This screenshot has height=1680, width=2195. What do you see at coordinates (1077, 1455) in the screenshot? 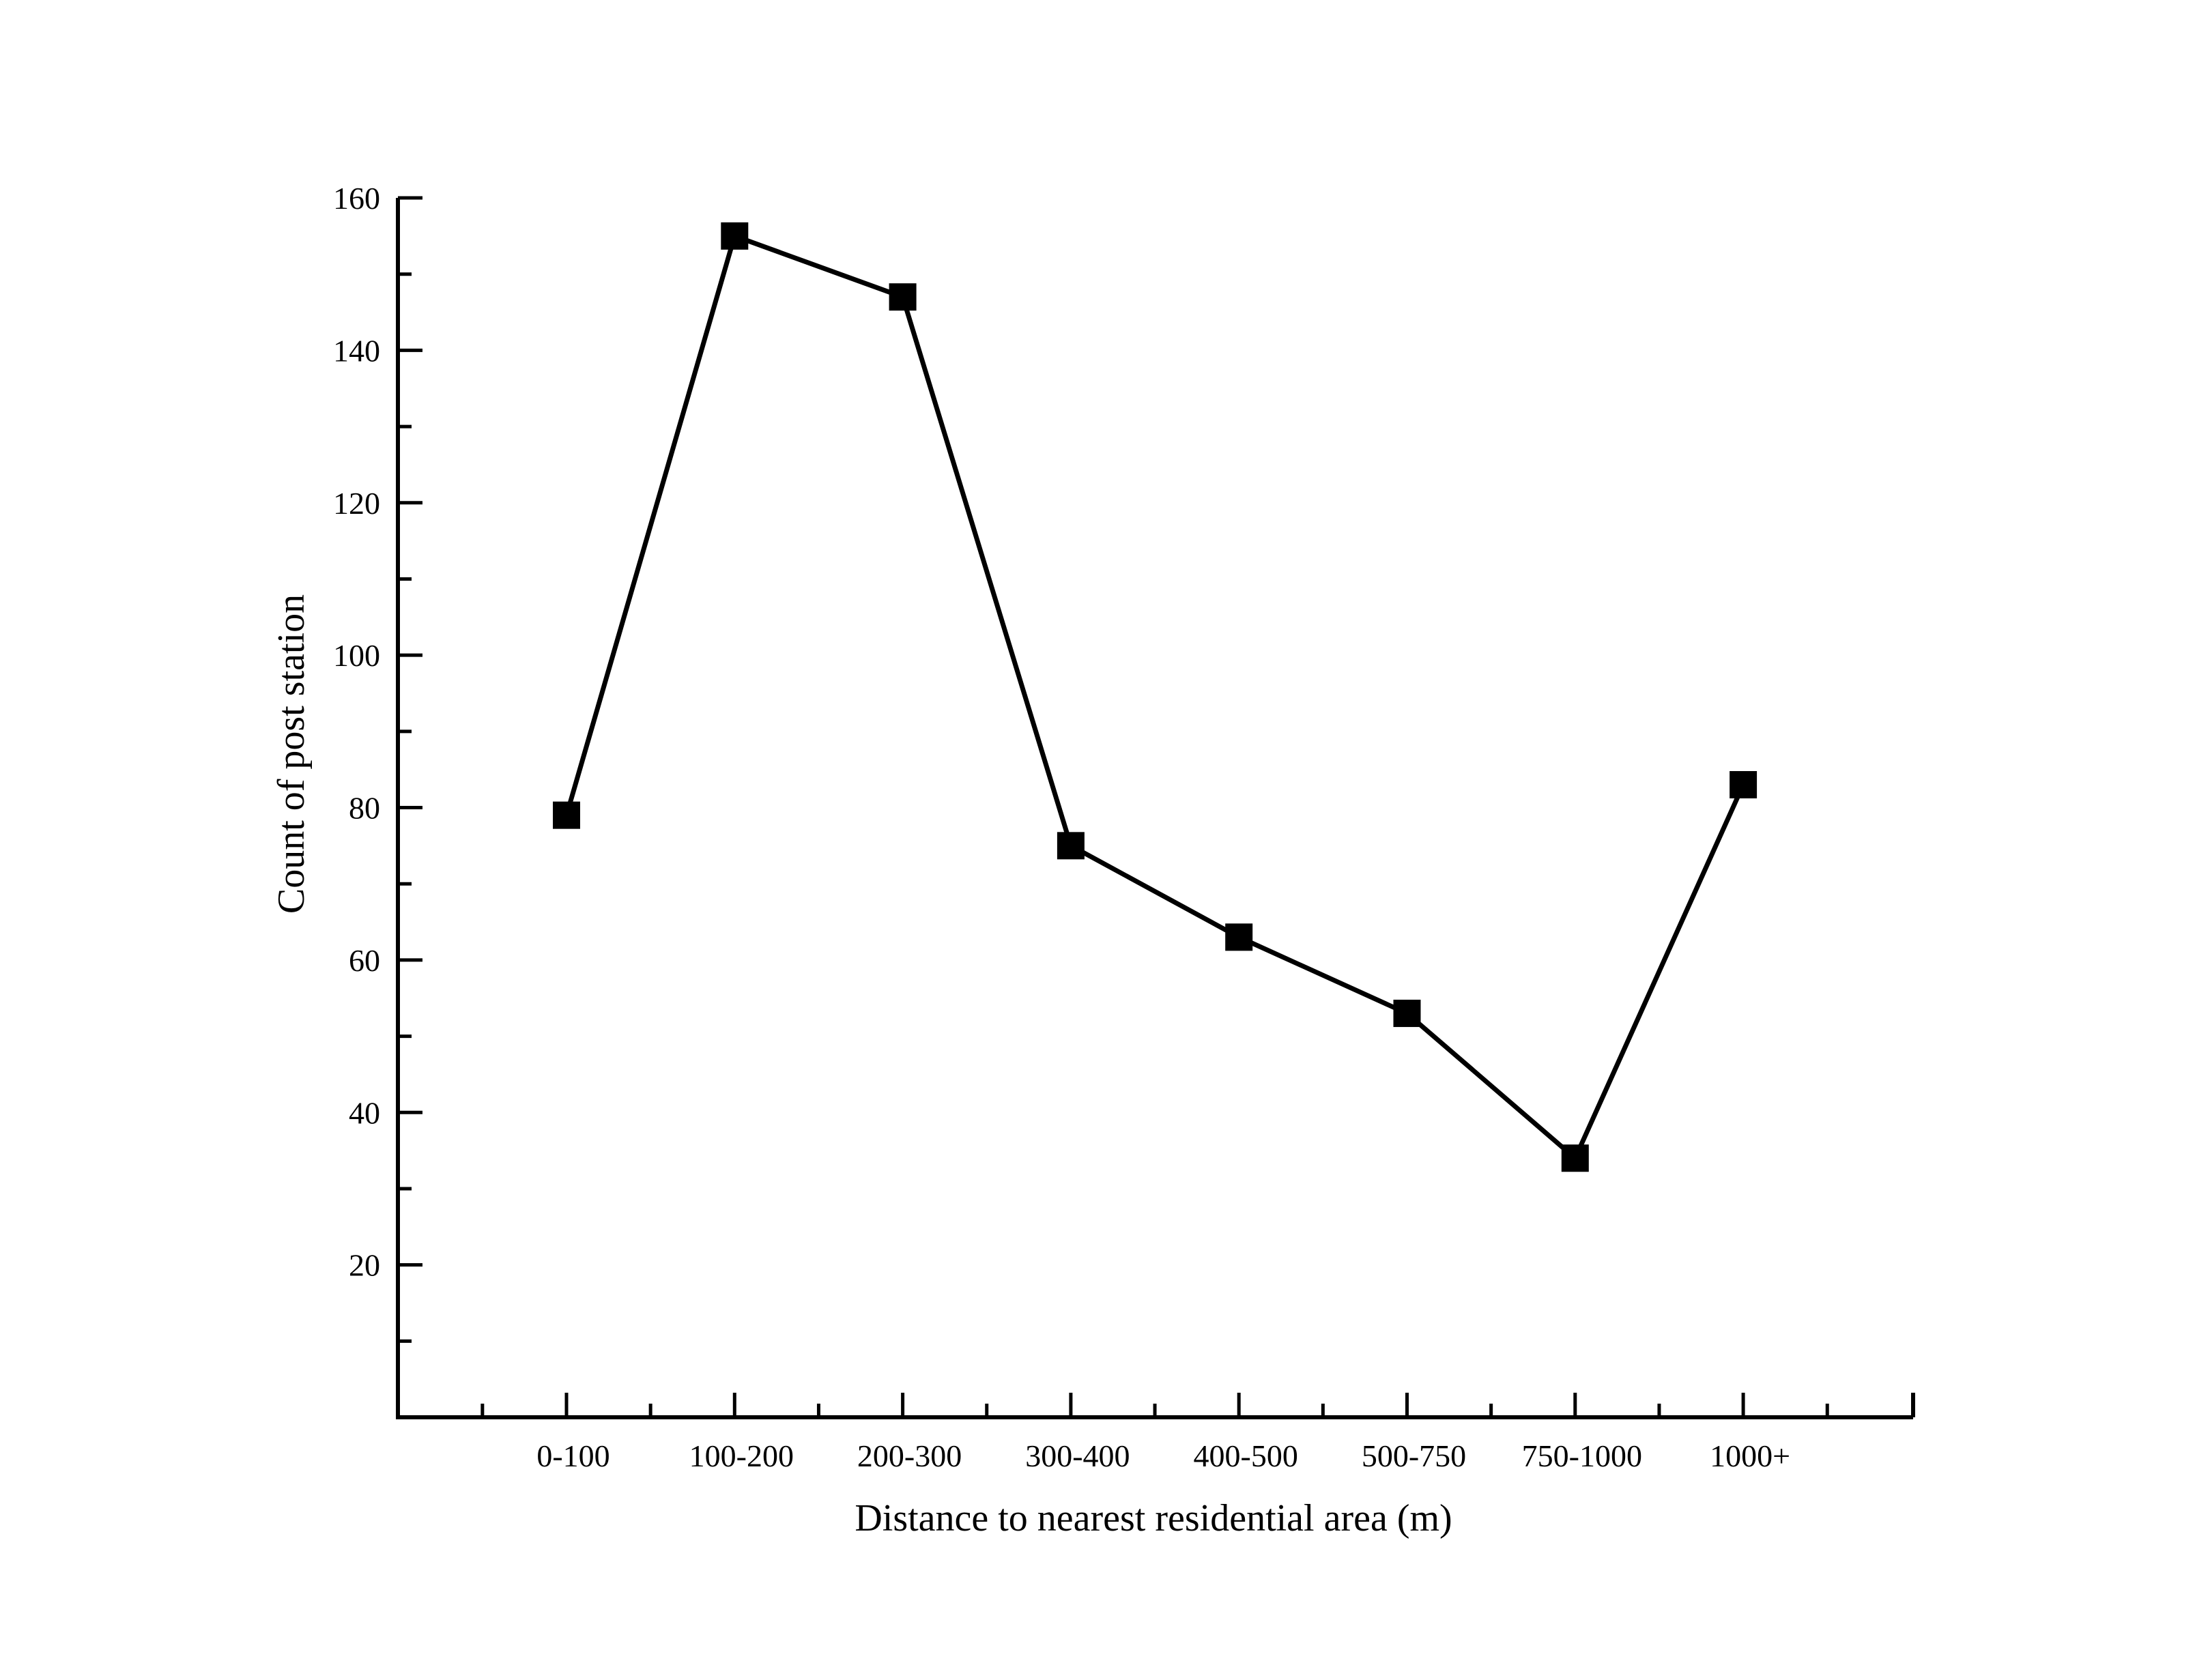
I see `x-tick-label: 300-400` at bounding box center [1077, 1455].